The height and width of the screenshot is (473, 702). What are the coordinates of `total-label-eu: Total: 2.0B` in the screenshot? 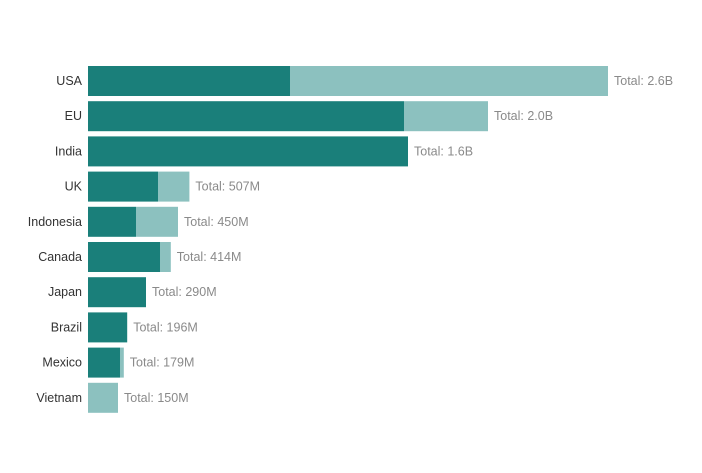 It's located at (523, 116).